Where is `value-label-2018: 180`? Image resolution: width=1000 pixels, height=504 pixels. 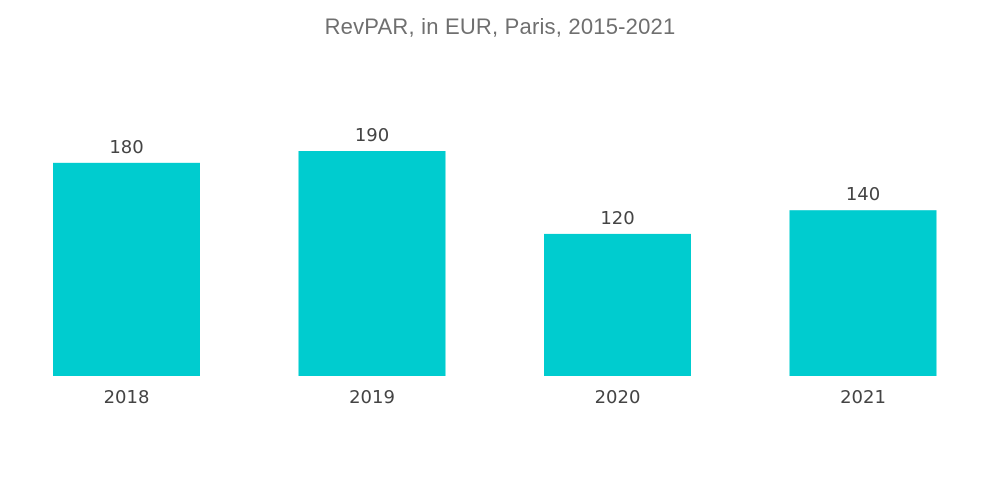
value-label-2018: 180 is located at coordinates (126, 147).